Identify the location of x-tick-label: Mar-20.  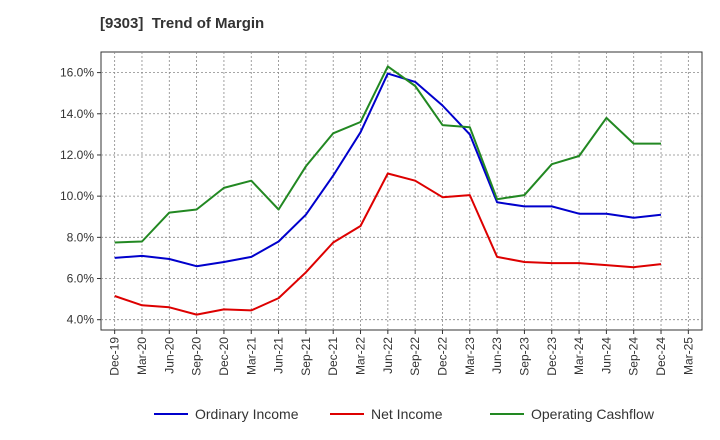
(142, 356).